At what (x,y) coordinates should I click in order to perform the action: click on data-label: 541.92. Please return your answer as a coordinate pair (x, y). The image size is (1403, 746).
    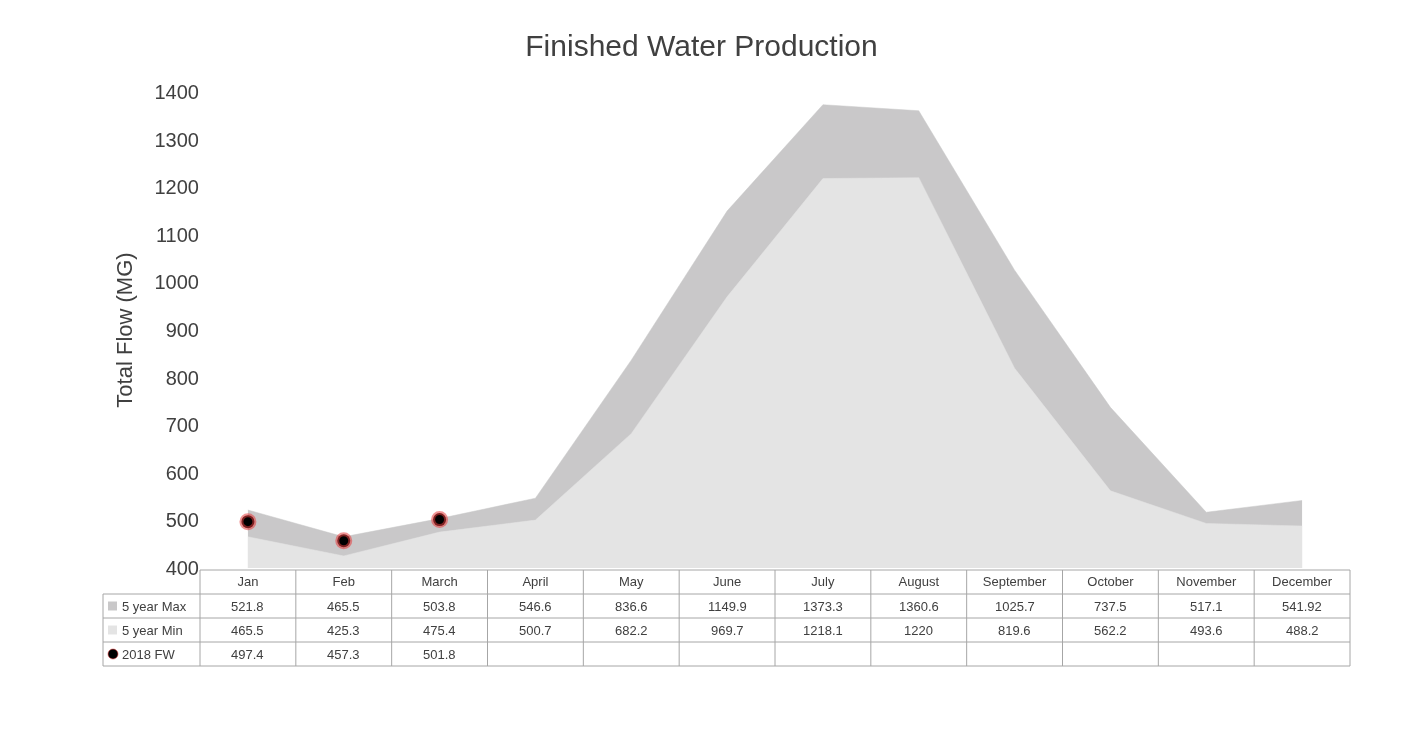
    Looking at the image, I should click on (1302, 606).